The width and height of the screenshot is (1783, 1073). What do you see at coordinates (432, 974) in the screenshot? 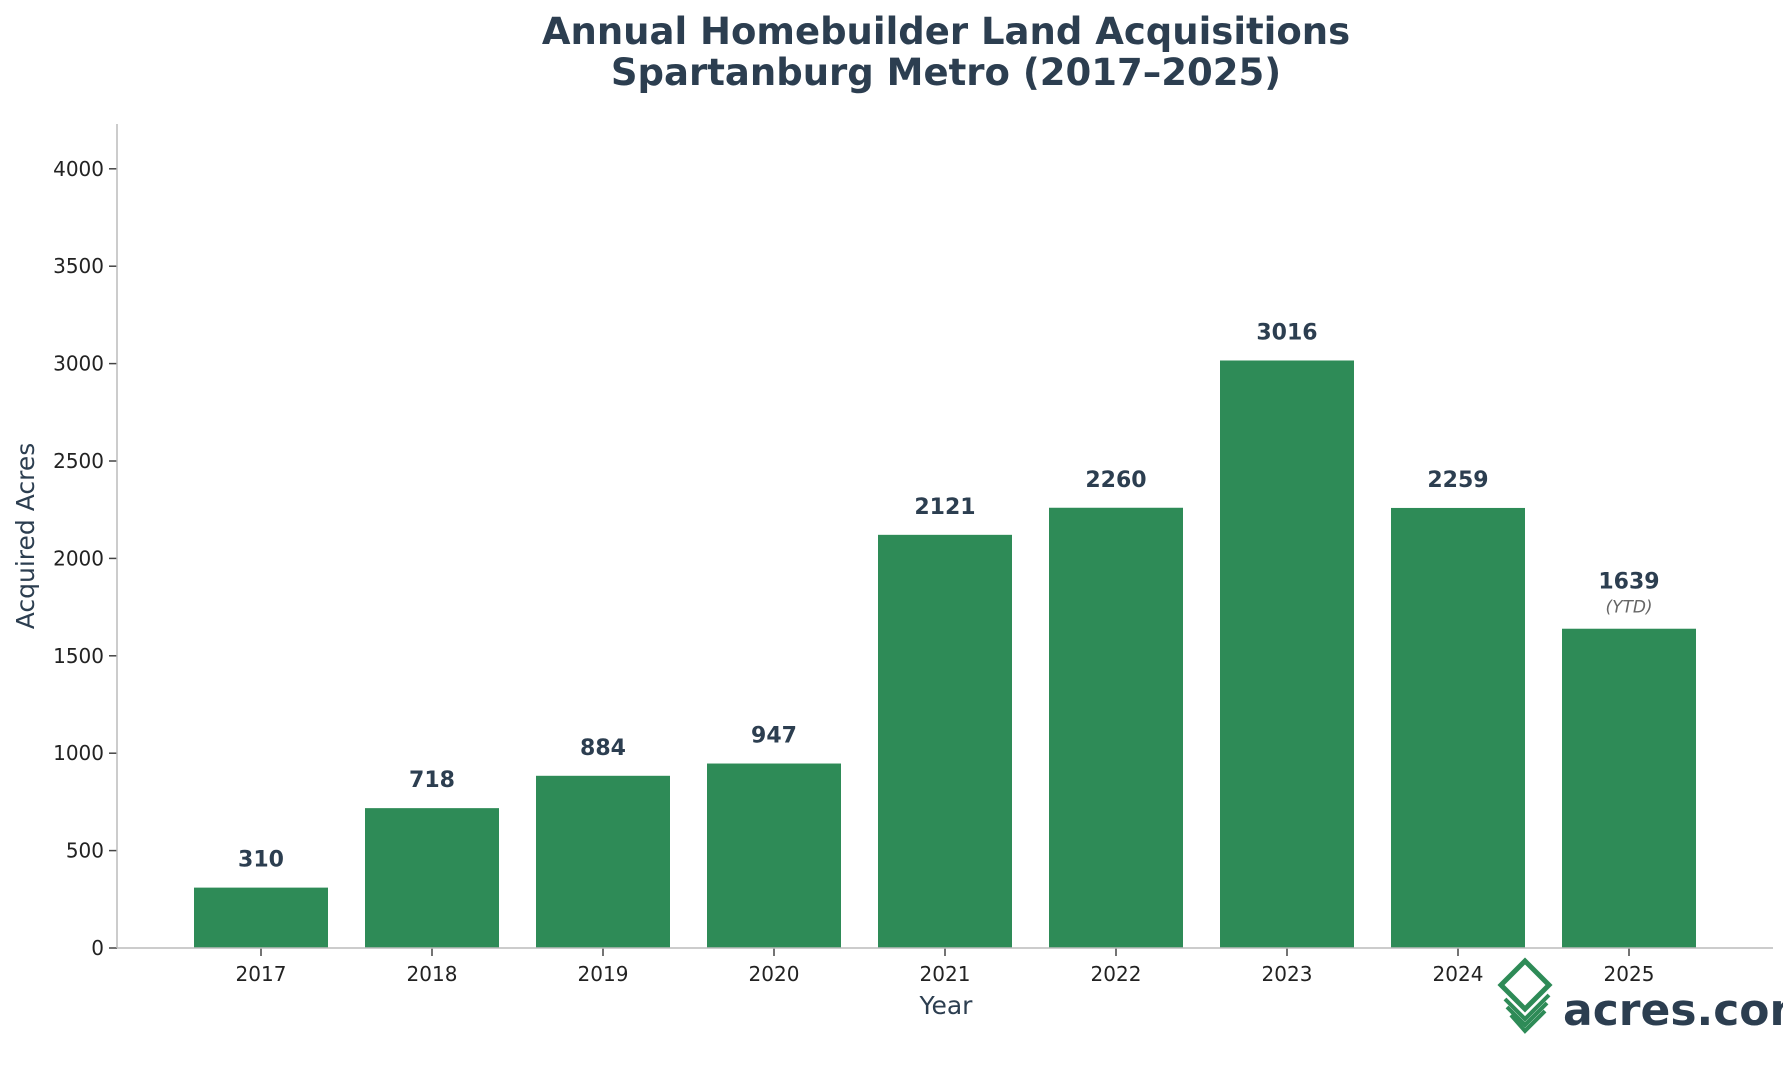
I see `x-tick-label-2018: 2018` at bounding box center [432, 974].